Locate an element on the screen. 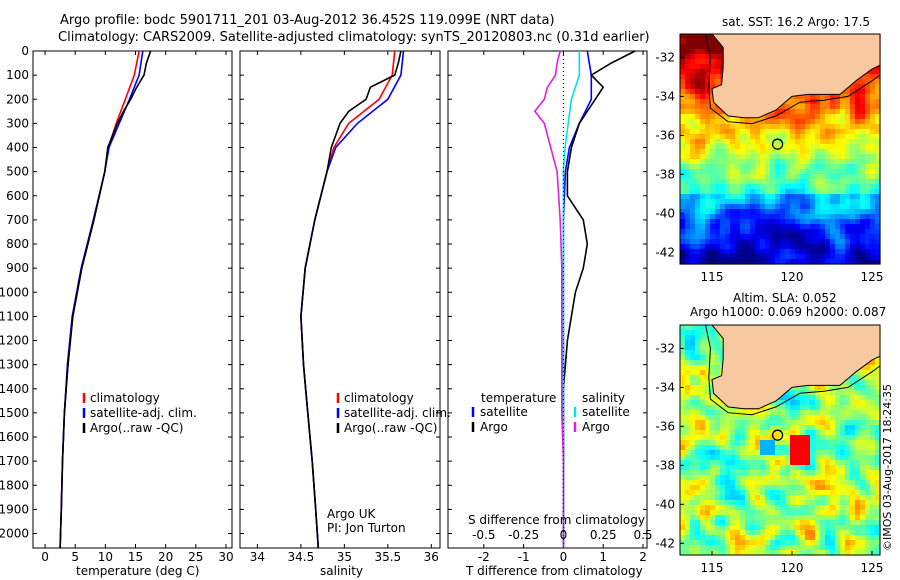  salinity-xtick-label: 34 is located at coordinates (257, 557).